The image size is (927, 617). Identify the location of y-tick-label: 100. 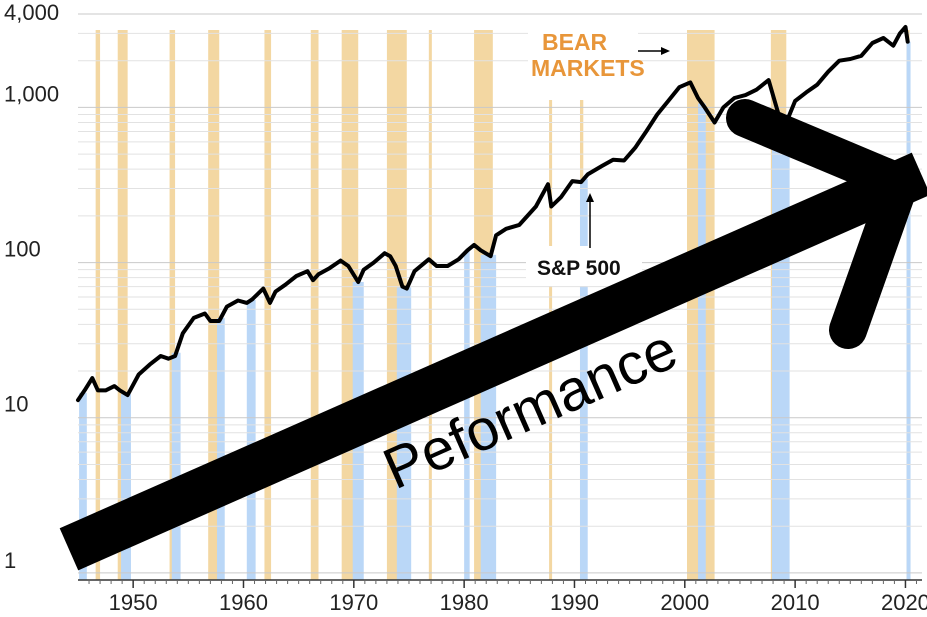
(22, 249).